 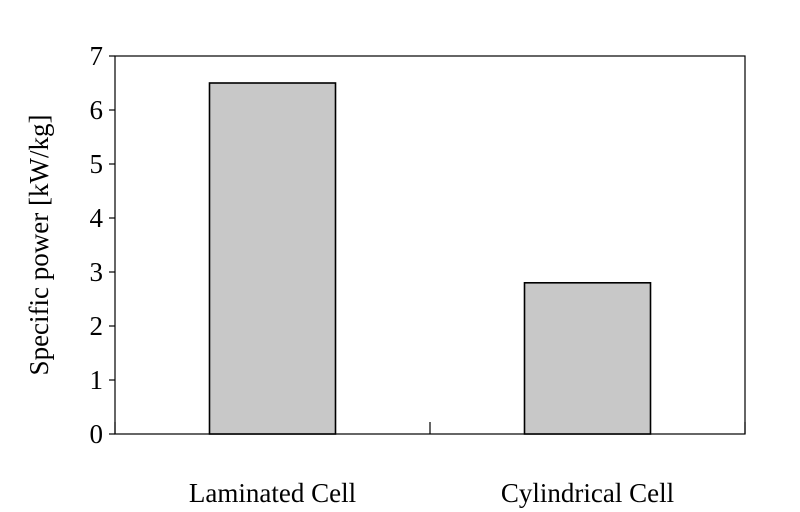 What do you see at coordinates (272, 493) in the screenshot?
I see `category-label-0: Laminated Cell` at bounding box center [272, 493].